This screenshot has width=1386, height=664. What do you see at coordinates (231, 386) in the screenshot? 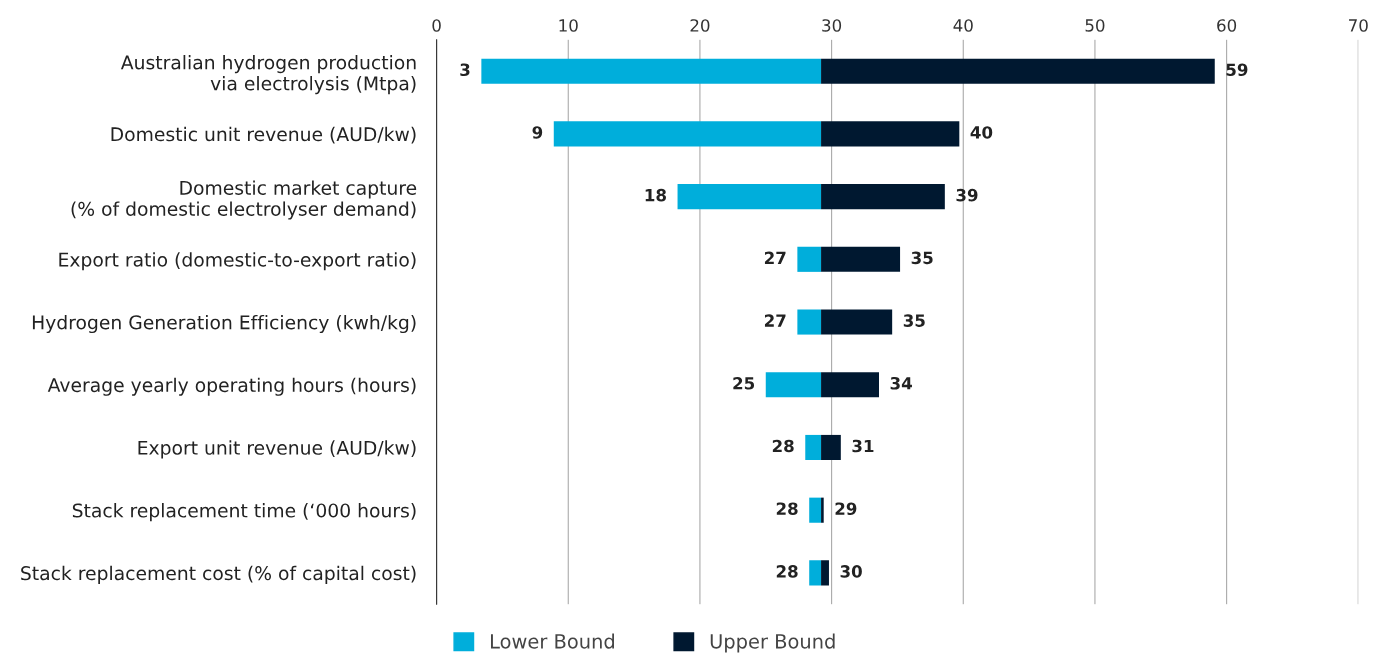
I see `y-tick-label: Average yearly operating hours (hours)` at bounding box center [231, 386].